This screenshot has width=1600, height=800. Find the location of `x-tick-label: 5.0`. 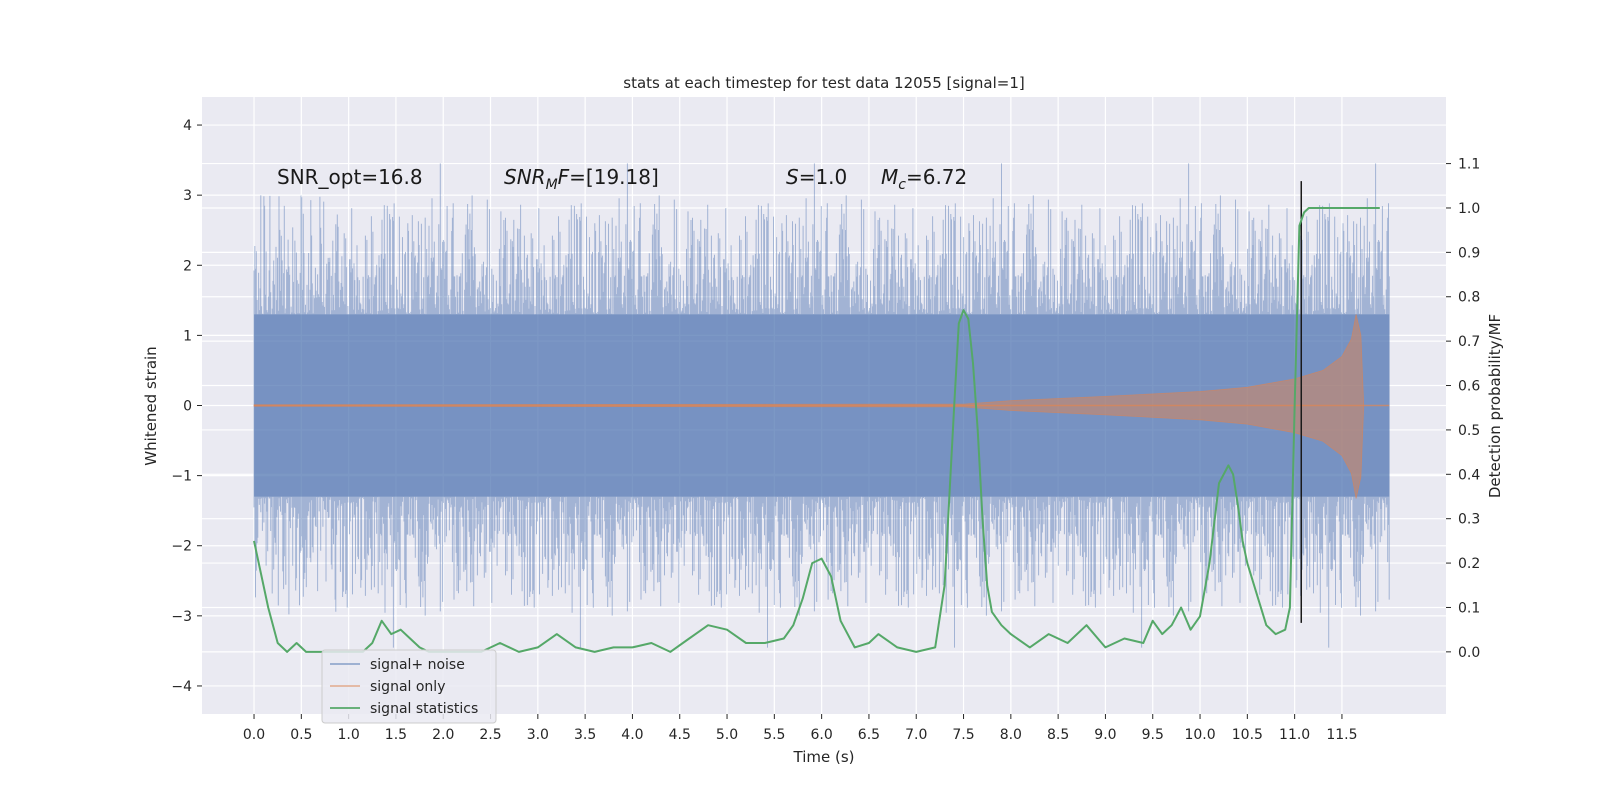

x-tick-label: 5.0 is located at coordinates (727, 735).